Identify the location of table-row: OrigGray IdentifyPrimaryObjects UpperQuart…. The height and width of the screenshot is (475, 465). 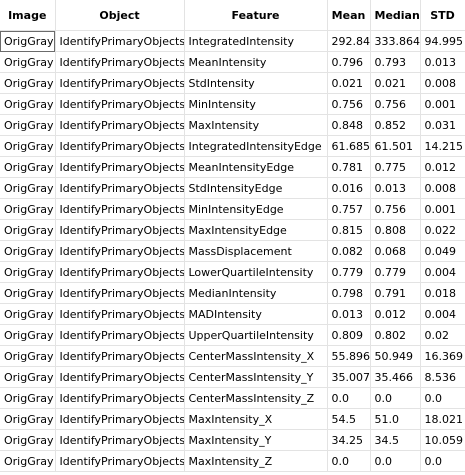
(232, 335).